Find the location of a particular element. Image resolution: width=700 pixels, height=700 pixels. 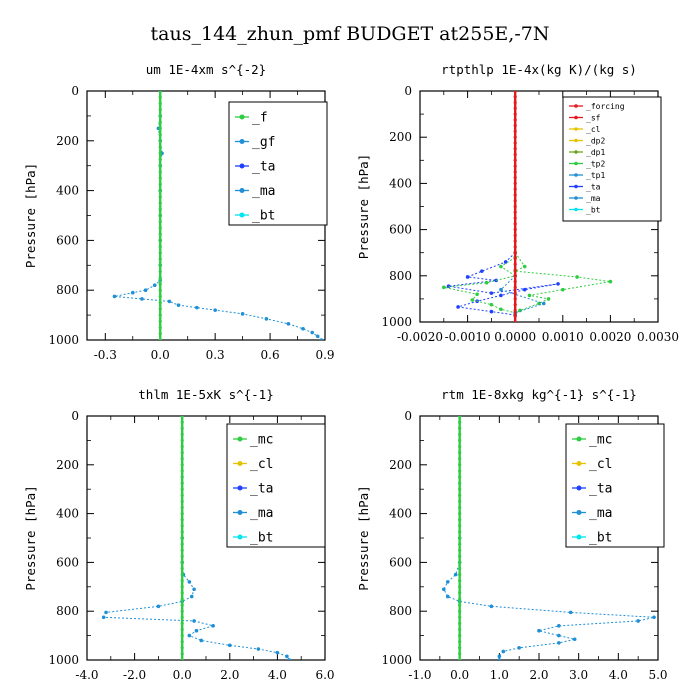

plot-area is located at coordinates (218, 215).